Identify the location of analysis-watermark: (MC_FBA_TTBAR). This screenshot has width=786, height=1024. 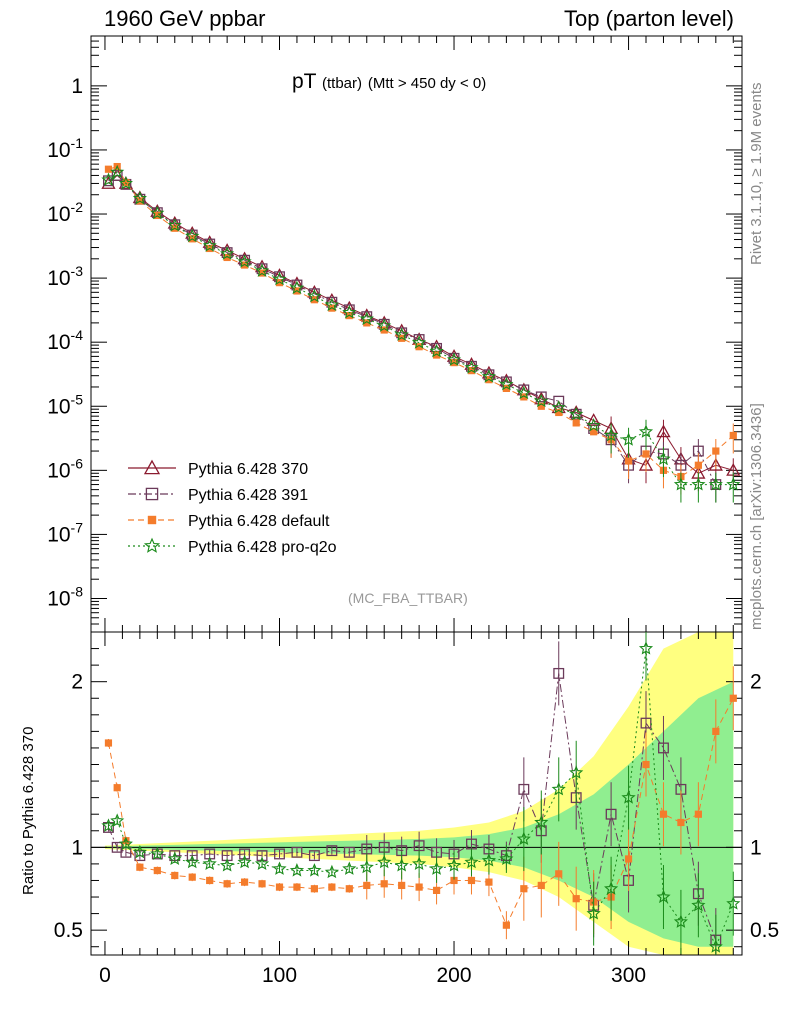
(408, 598).